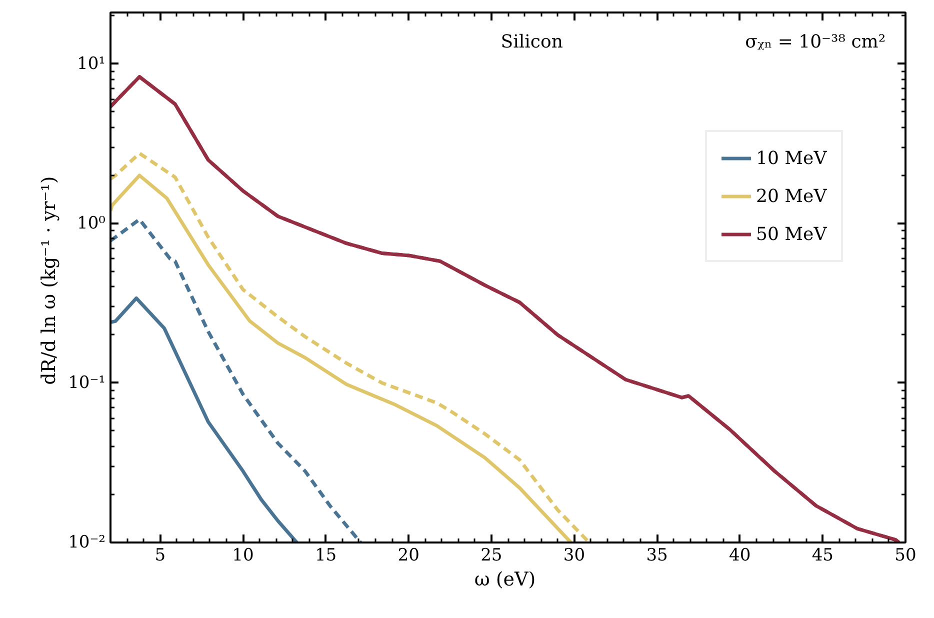 Image resolution: width=934 pixels, height=618 pixels. What do you see at coordinates (91, 64) in the screenshot?
I see `y-tick-label: 10¹` at bounding box center [91, 64].